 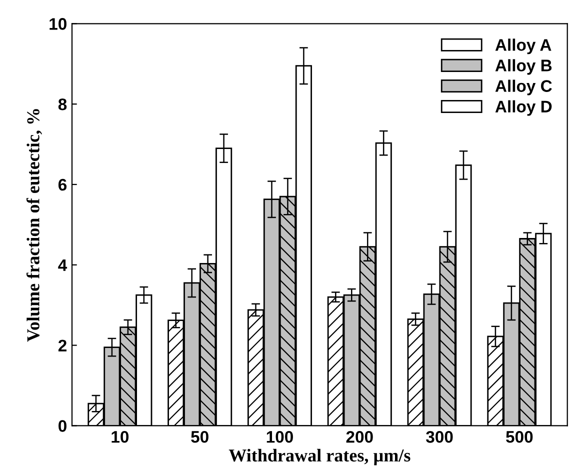 What do you see at coordinates (279, 437) in the screenshot?
I see `x-tick-label: 100` at bounding box center [279, 437].